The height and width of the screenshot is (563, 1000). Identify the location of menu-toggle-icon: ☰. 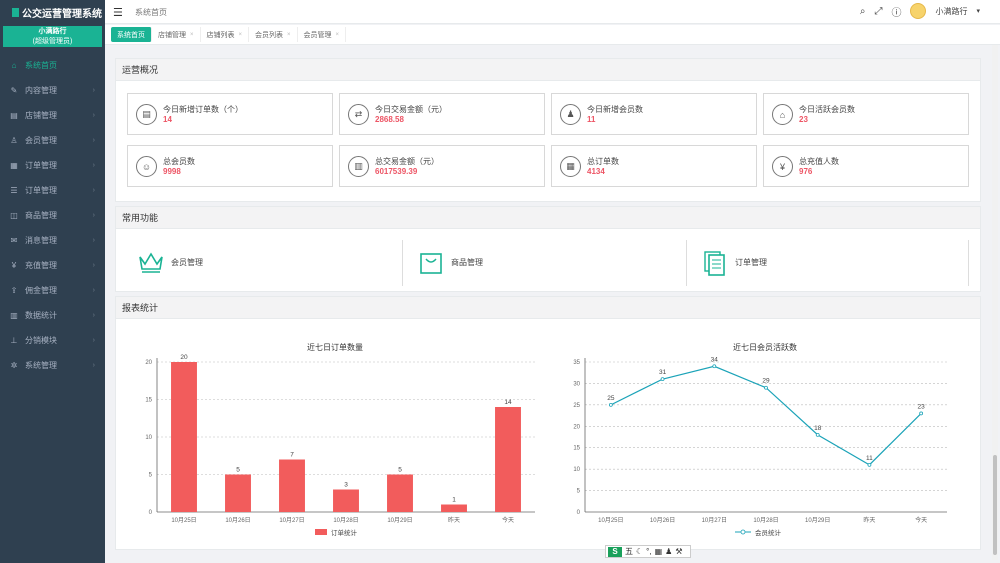
(118, 13).